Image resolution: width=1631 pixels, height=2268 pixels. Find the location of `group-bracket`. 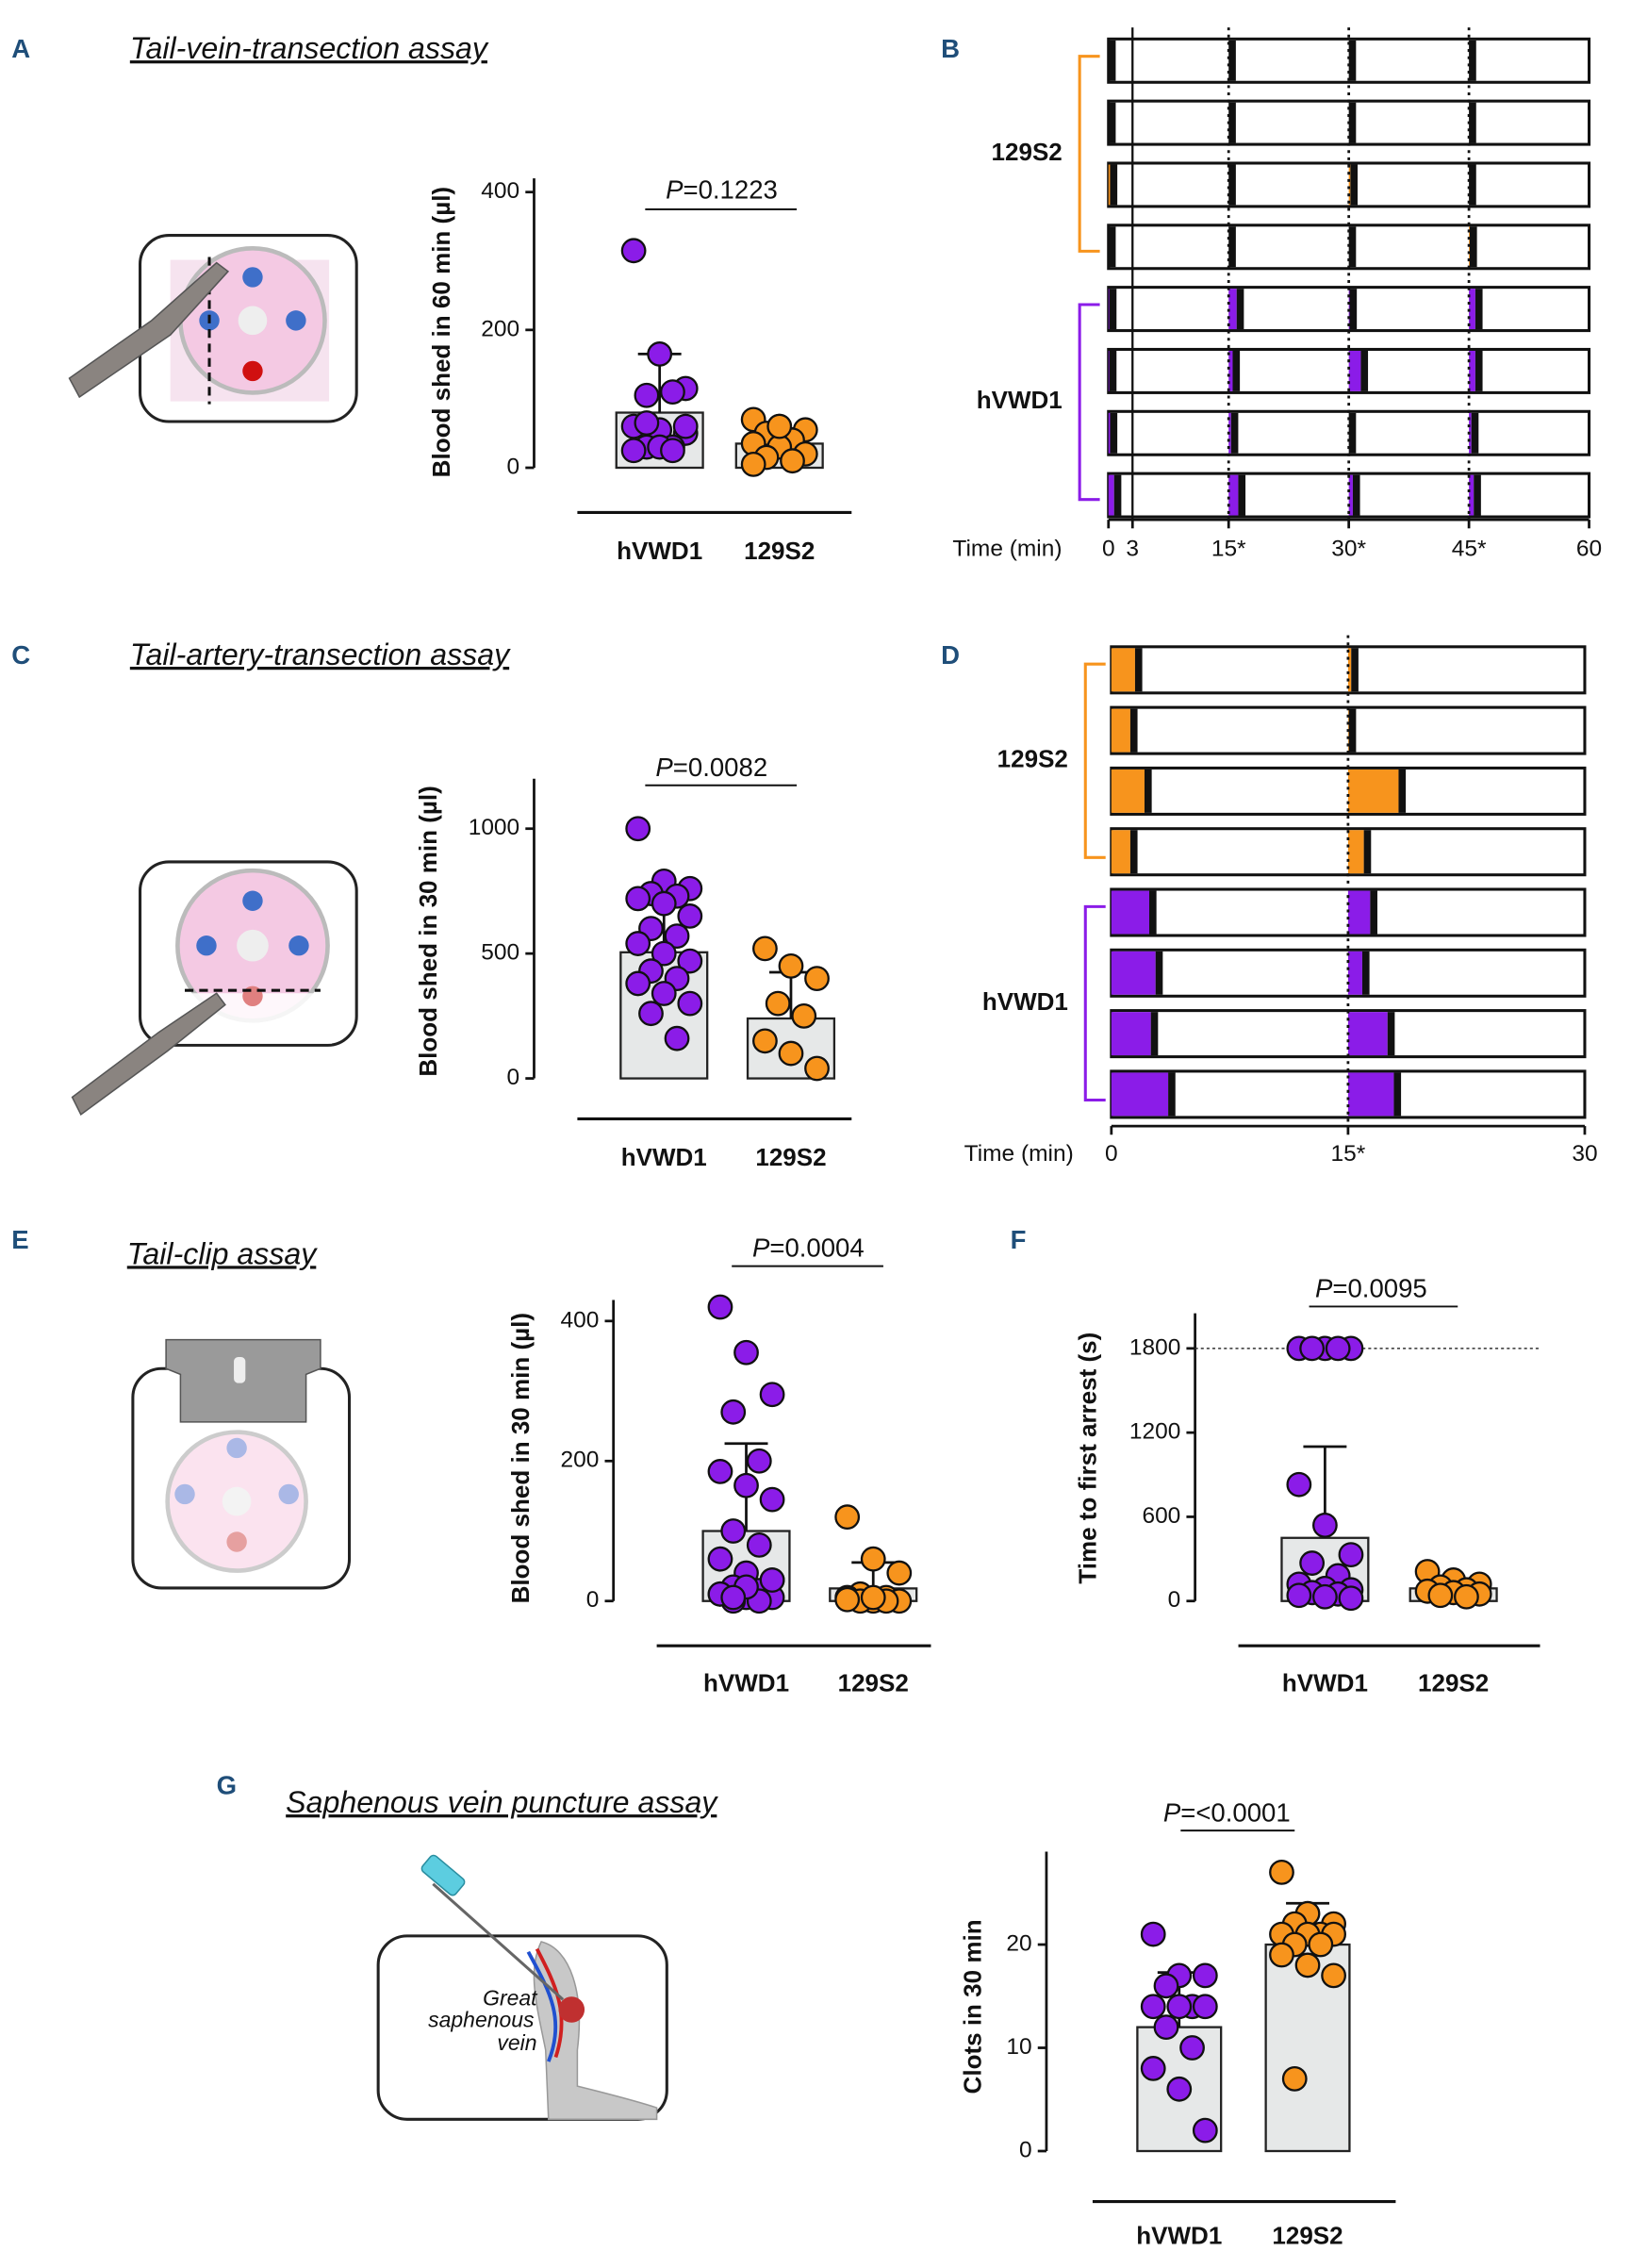

group-bracket is located at coordinates (1095, 760).